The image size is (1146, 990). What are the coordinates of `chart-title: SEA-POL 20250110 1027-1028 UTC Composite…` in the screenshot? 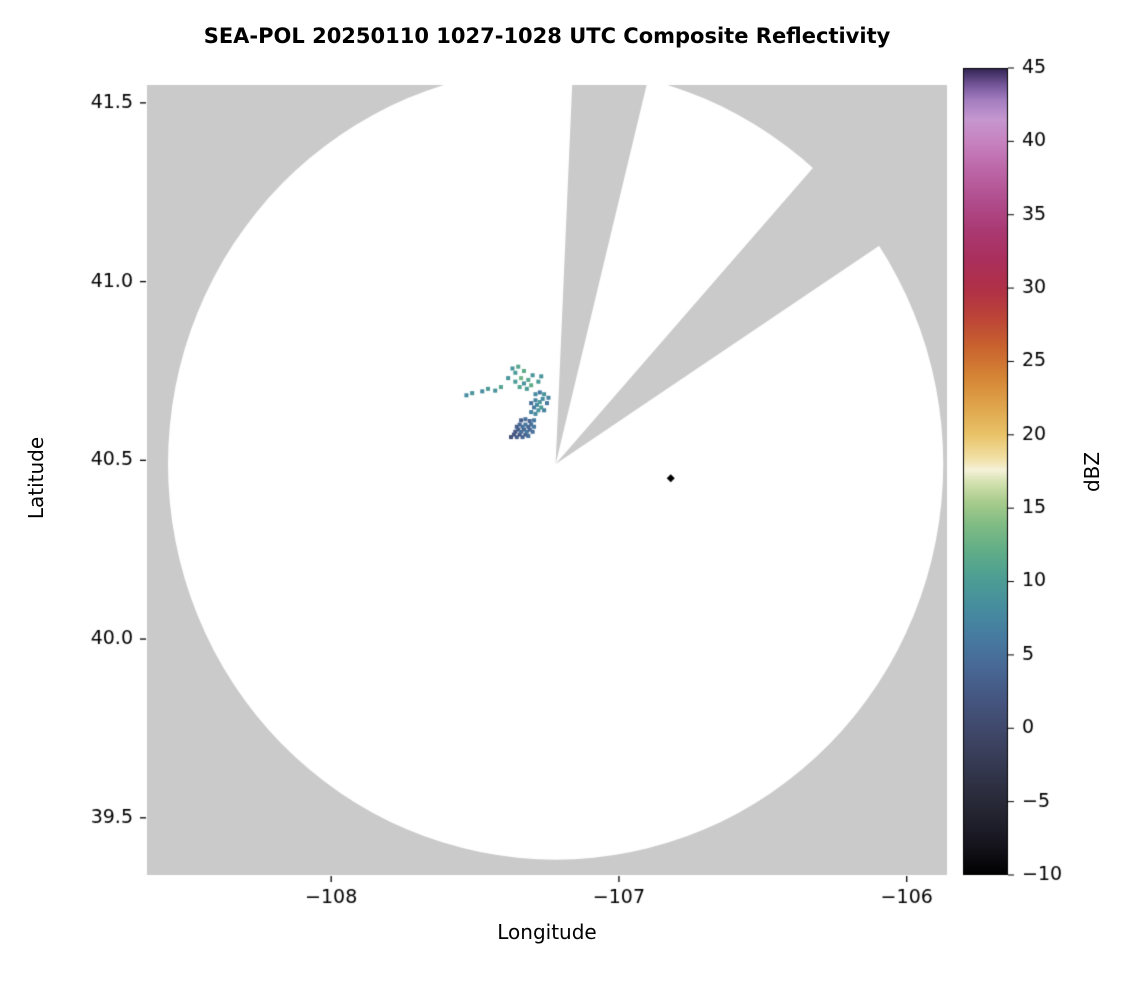 It's located at (547, 36).